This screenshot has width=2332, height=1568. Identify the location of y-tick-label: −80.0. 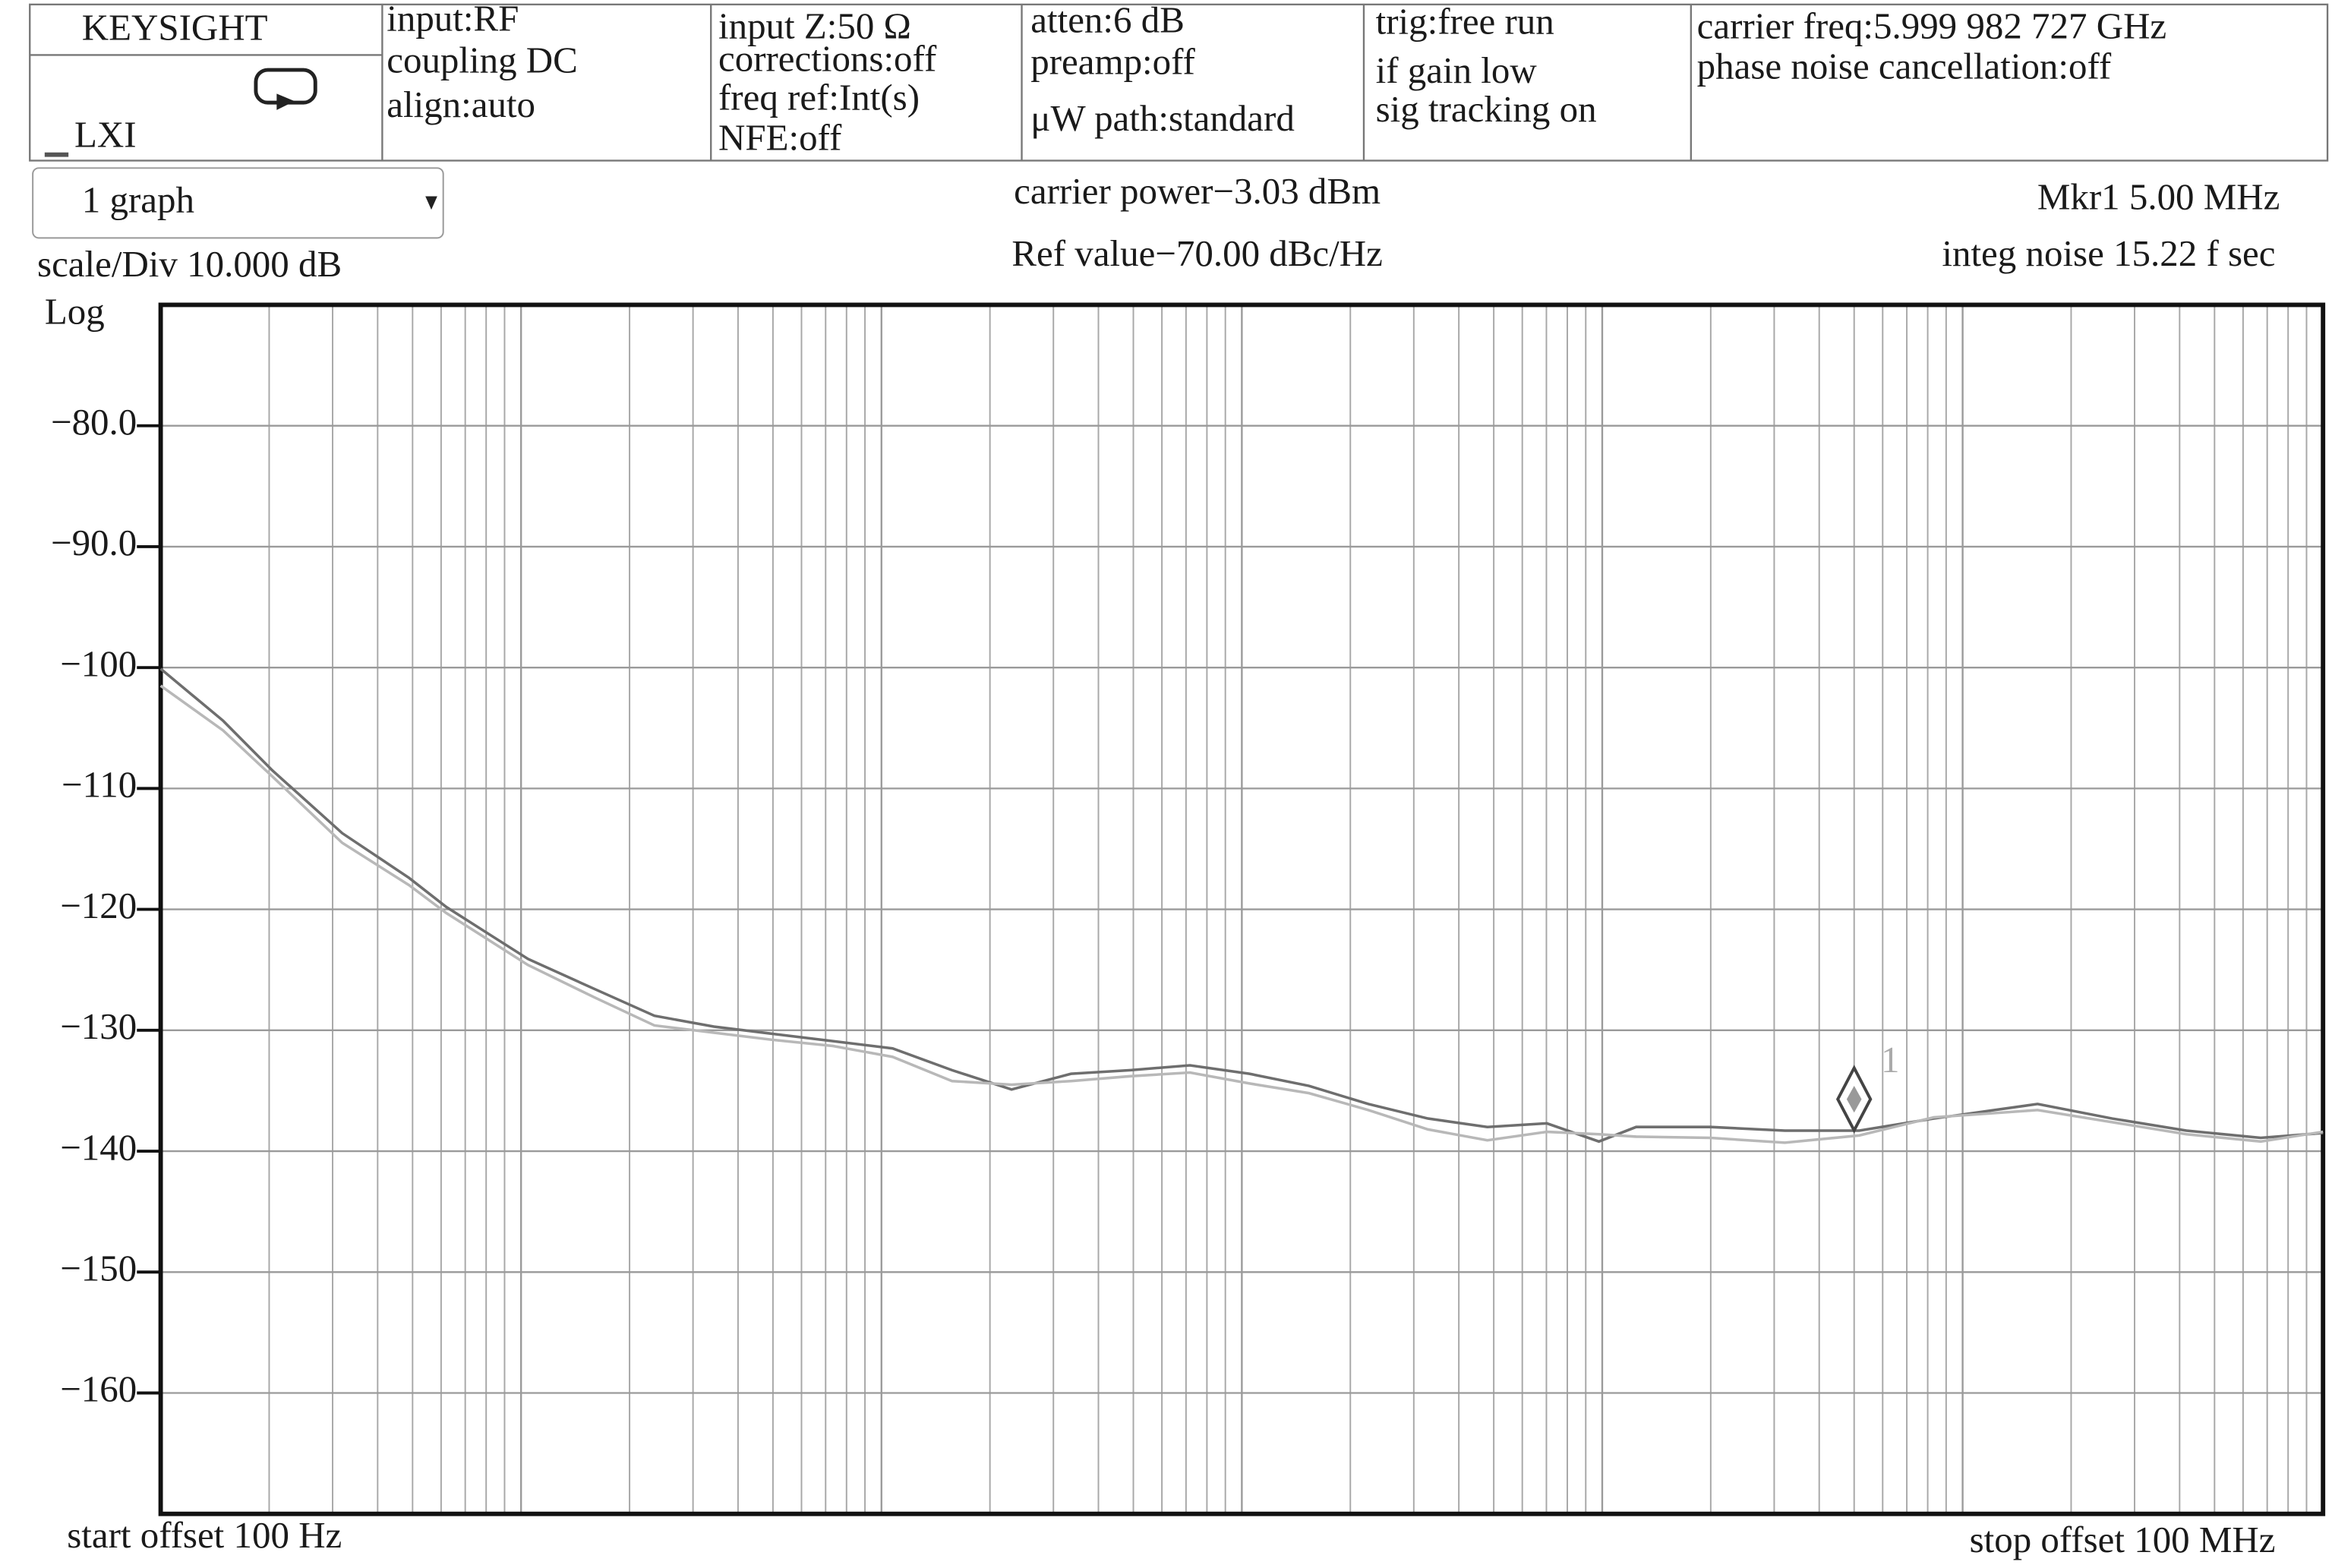
(94, 422).